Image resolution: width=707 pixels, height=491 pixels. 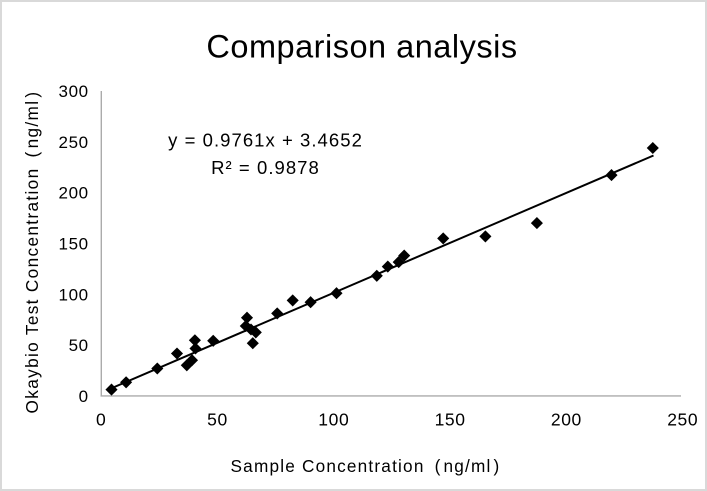 I want to click on svg-text: Sample Concentration(ng/ml), so click(x=366, y=466).